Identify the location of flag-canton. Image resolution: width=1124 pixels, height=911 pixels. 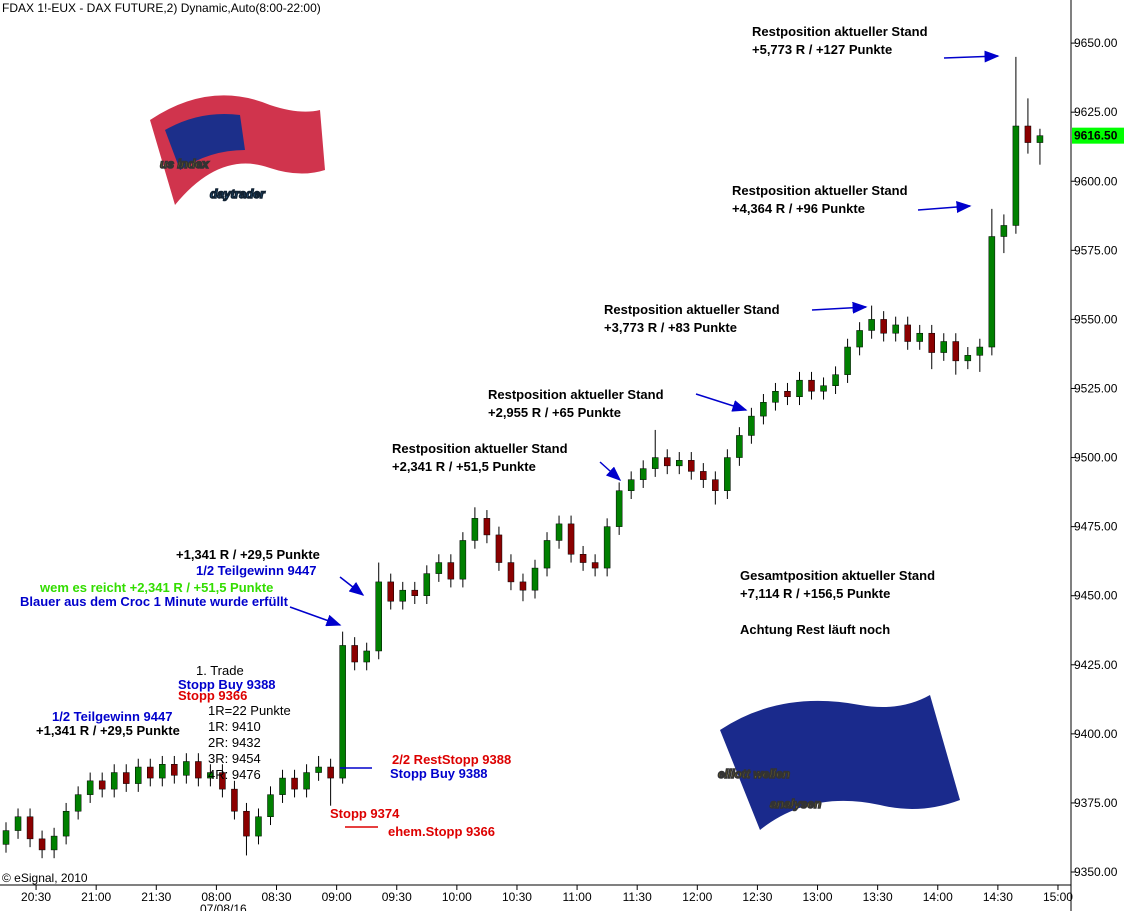
(205, 142).